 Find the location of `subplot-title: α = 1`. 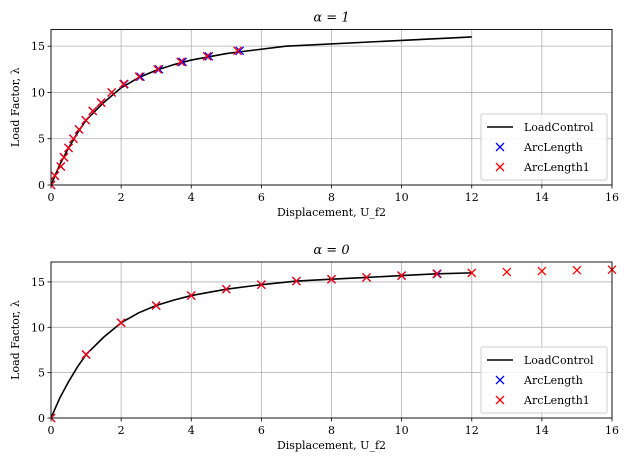

subplot-title: α = 1 is located at coordinates (331, 18).